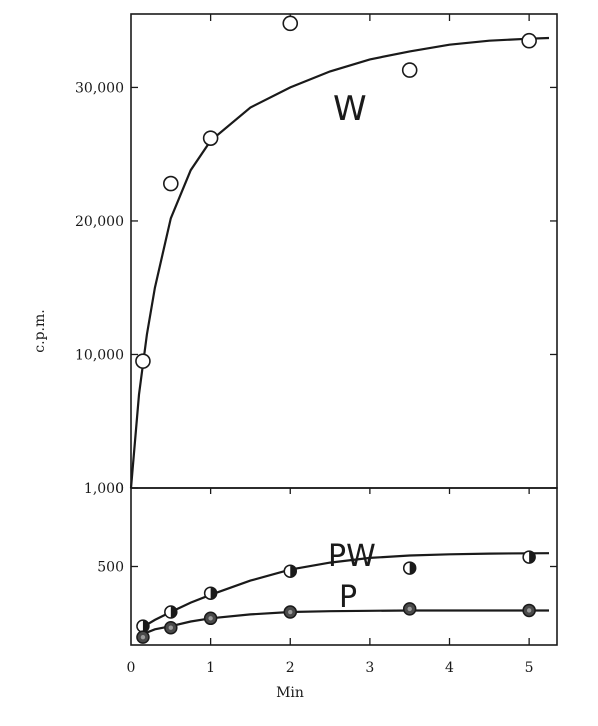 This screenshot has height=726, width=598. What do you see at coordinates (99, 88) in the screenshot?
I see `top-y-tick-label: 30,000` at bounding box center [99, 88].